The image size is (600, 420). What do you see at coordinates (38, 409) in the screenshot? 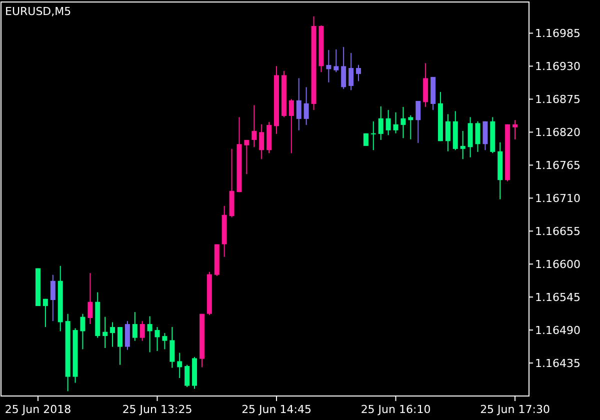
I see `x-tick-label: 25 Jun 2018` at bounding box center [38, 409].